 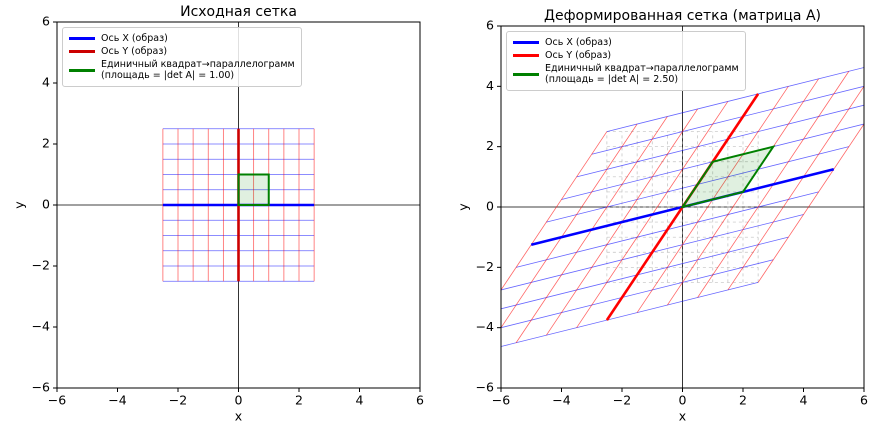 I want to click on chart-title: Исходная сетка, so click(x=238, y=12).